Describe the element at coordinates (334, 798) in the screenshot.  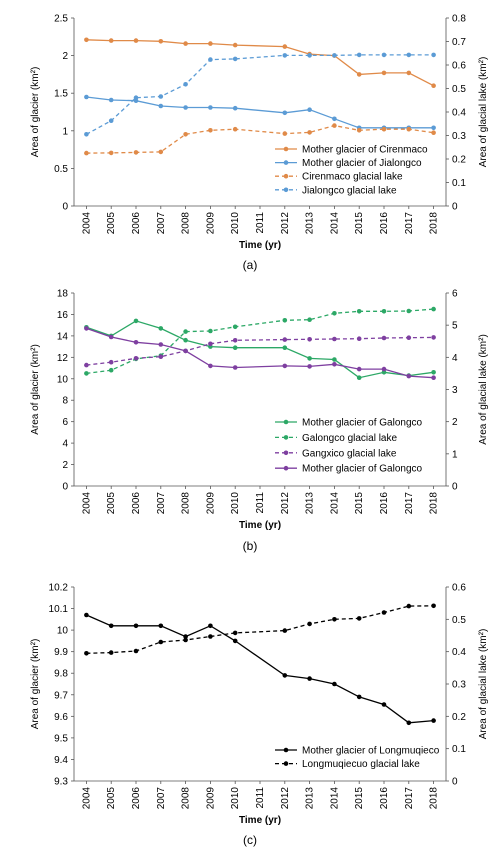
I see `x-tick-label: 2014` at that location.